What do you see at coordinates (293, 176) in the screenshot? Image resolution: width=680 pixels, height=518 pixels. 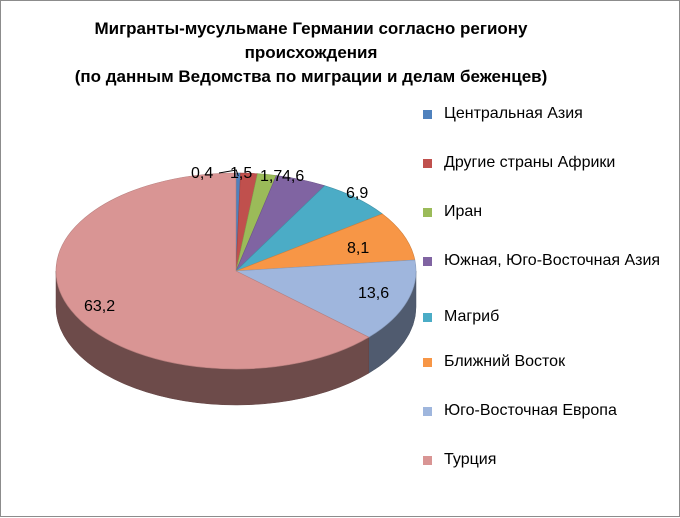 I see `pie-data-label: 4,6` at bounding box center [293, 176].